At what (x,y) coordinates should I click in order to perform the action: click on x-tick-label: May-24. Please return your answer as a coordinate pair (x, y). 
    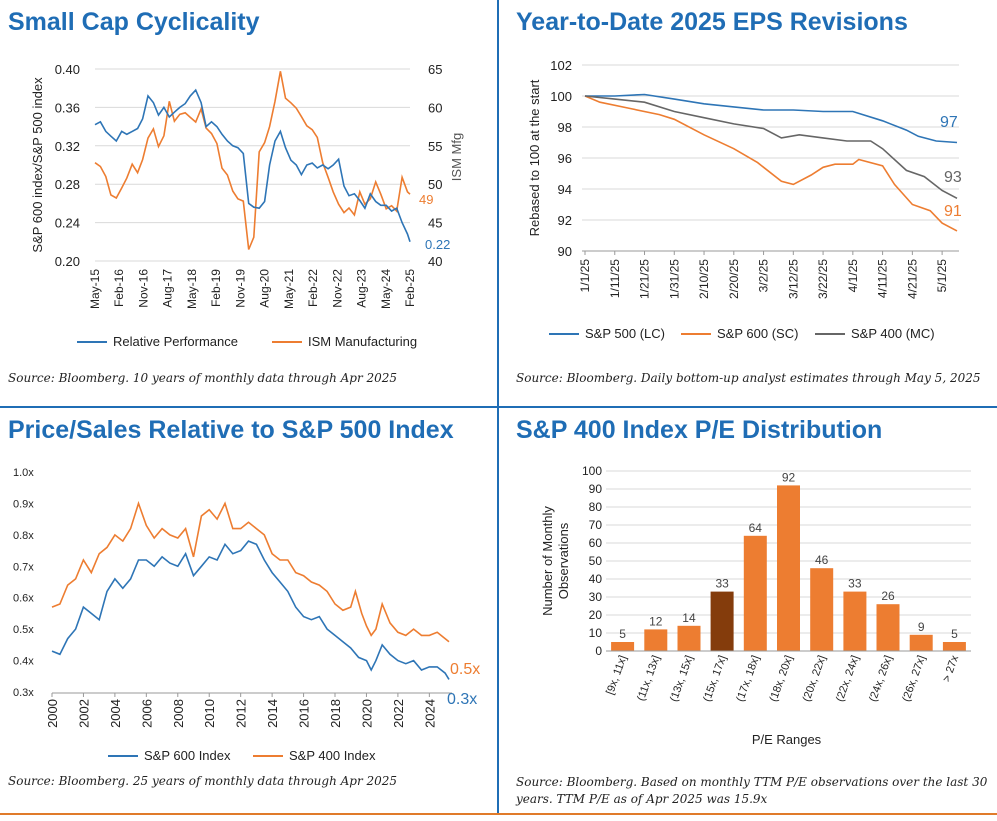
    Looking at the image, I should click on (386, 289).